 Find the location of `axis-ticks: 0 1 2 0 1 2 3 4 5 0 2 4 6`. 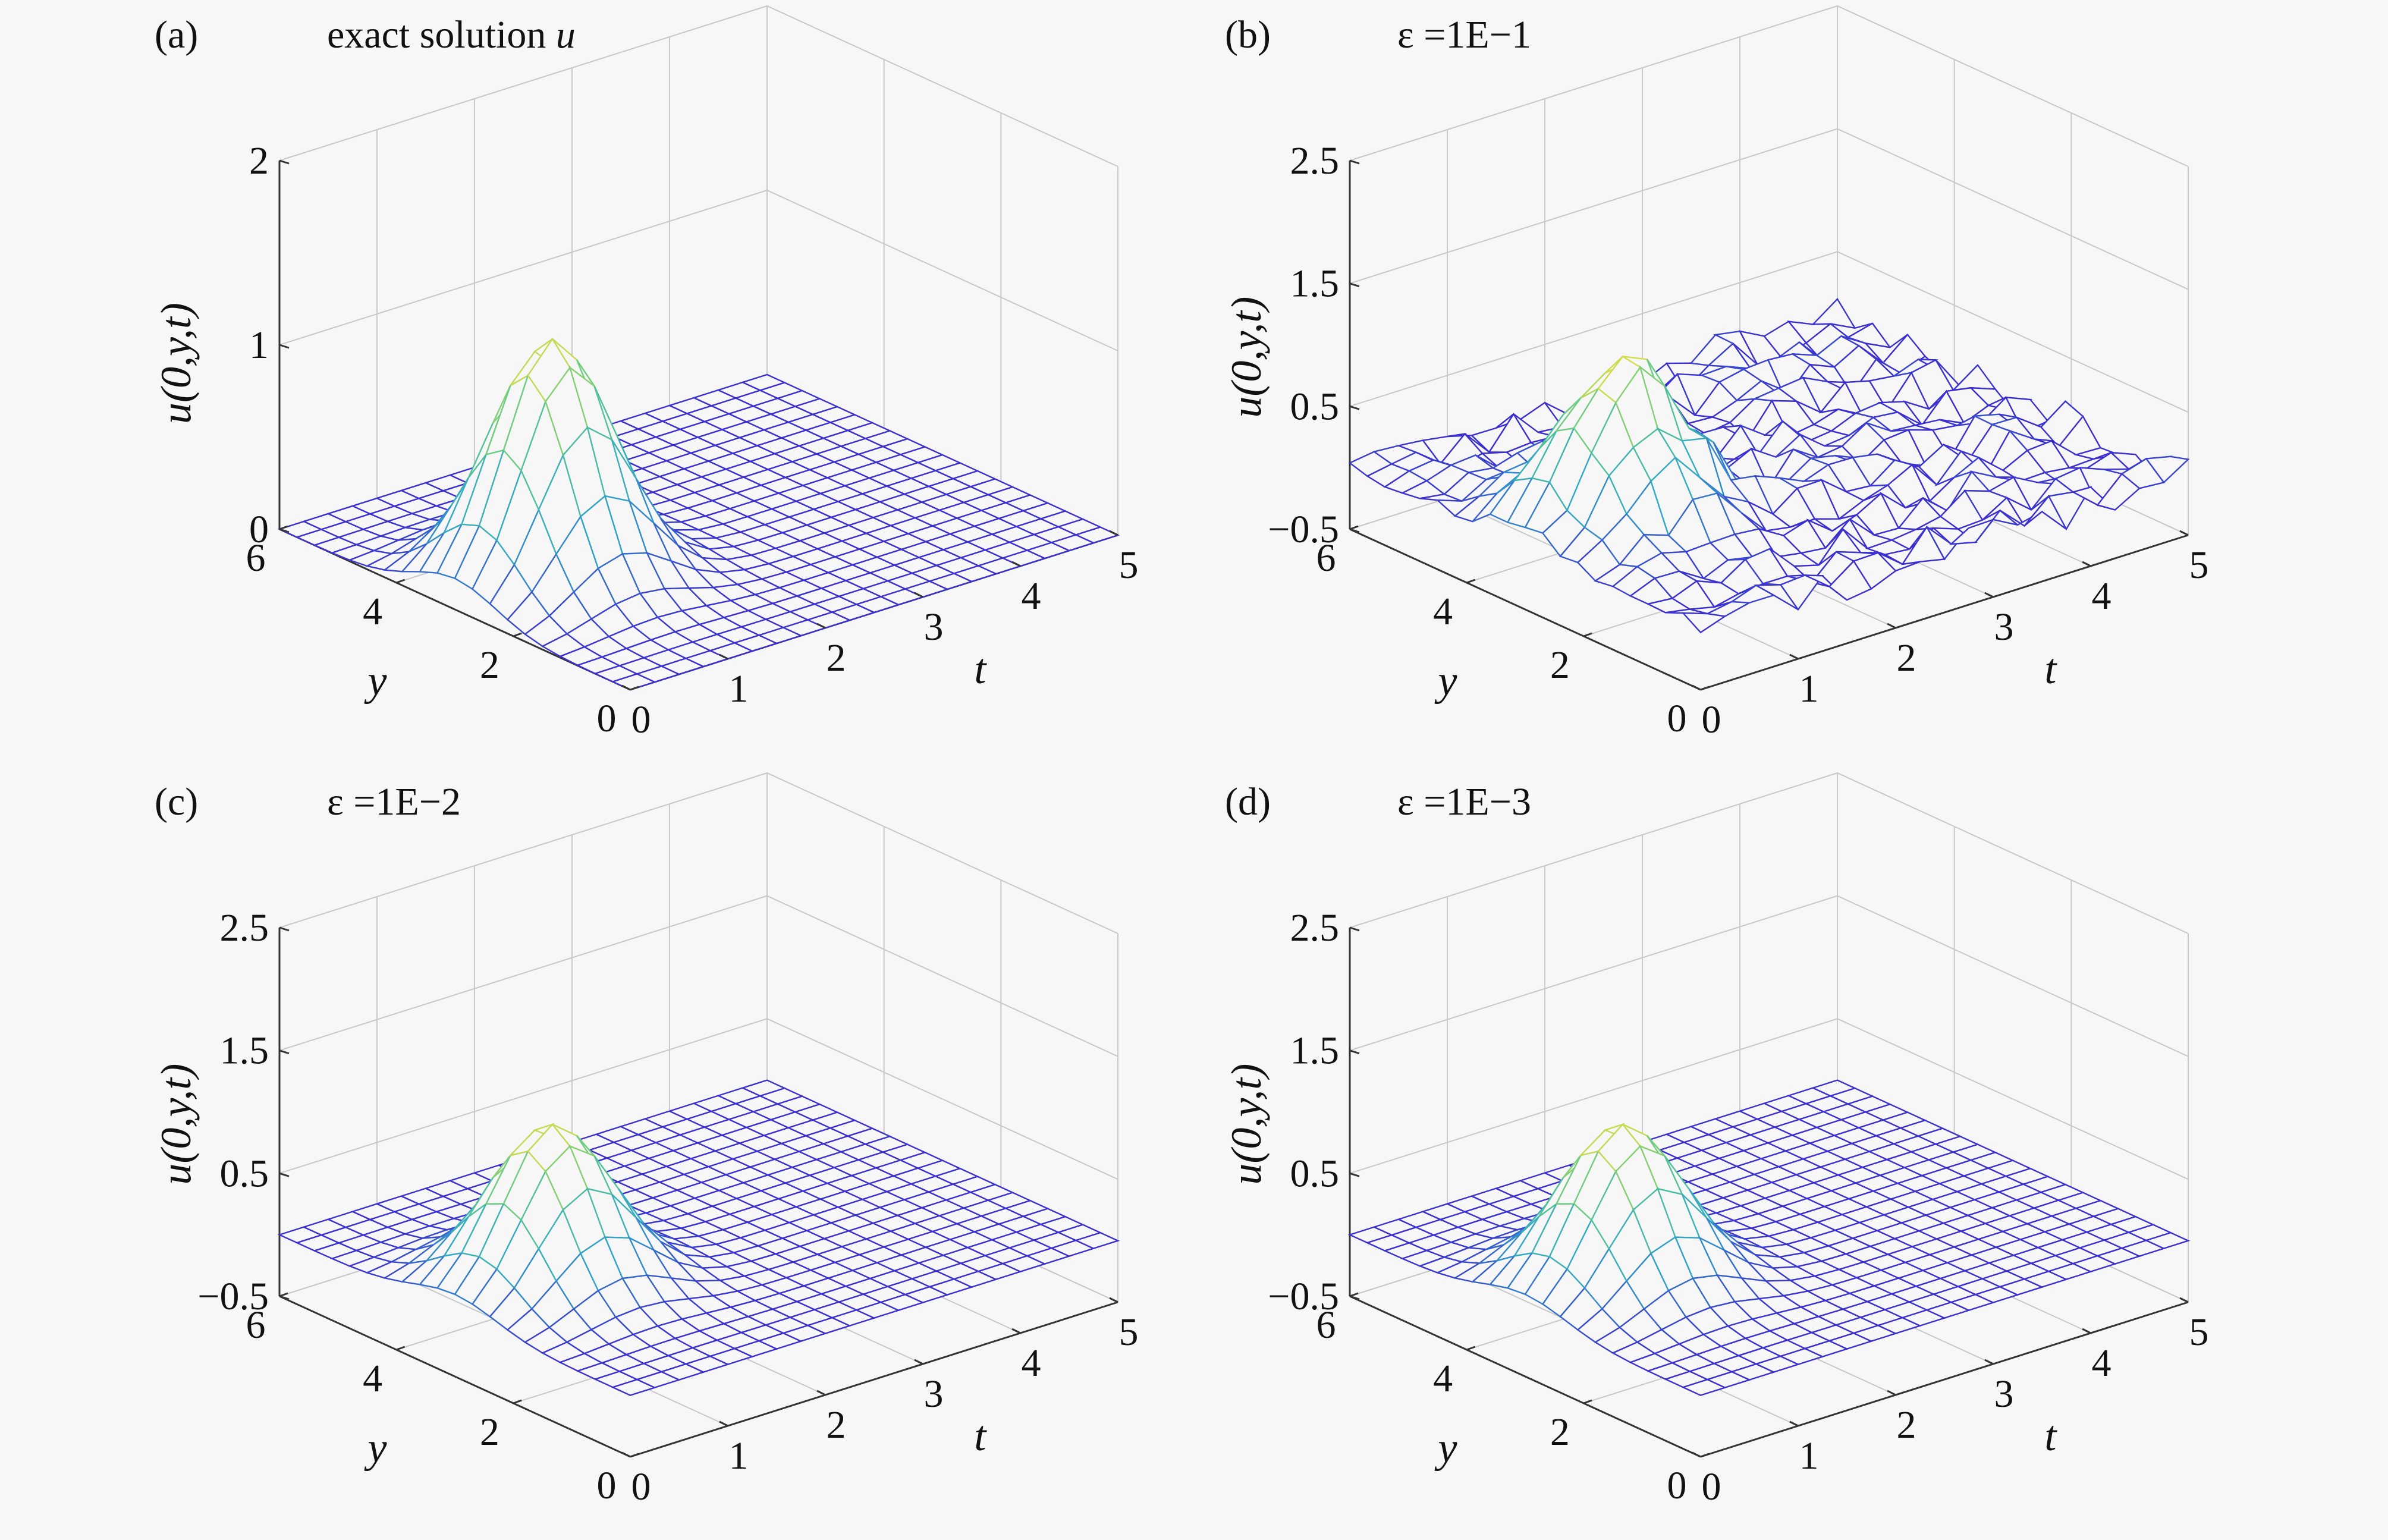

axis-ticks: 0 1 2 0 1 2 3 4 5 0 2 4 6 is located at coordinates (692, 440).